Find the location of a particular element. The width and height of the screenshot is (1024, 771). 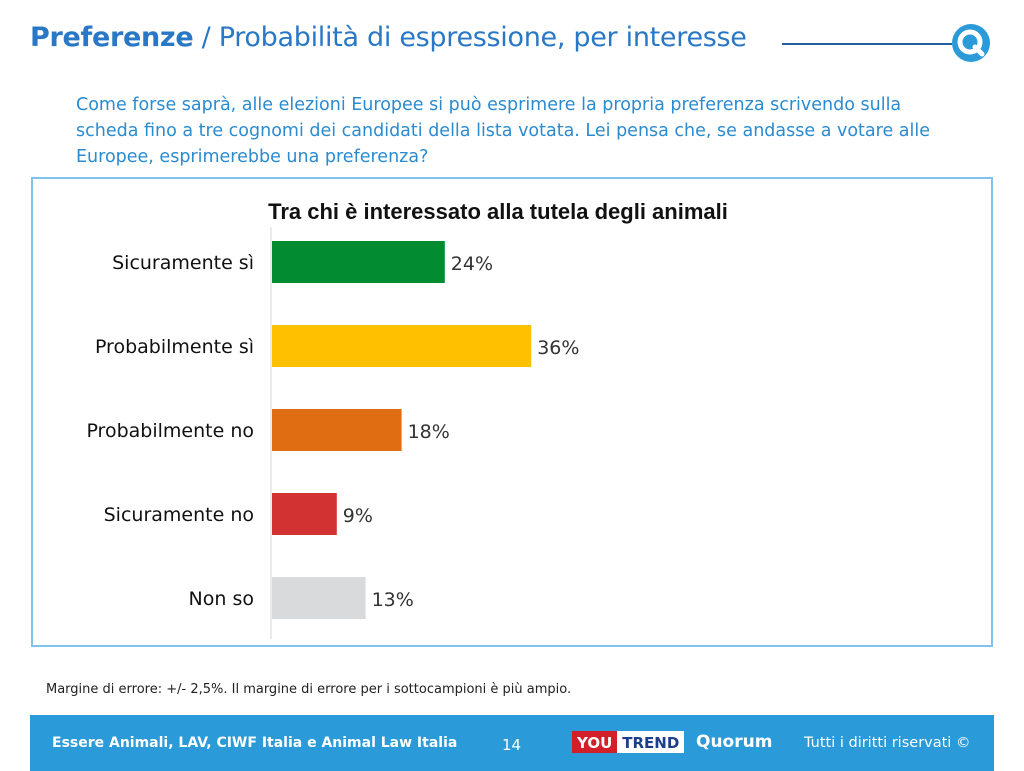

youtrend-logo-trend: TREND is located at coordinates (651, 742).